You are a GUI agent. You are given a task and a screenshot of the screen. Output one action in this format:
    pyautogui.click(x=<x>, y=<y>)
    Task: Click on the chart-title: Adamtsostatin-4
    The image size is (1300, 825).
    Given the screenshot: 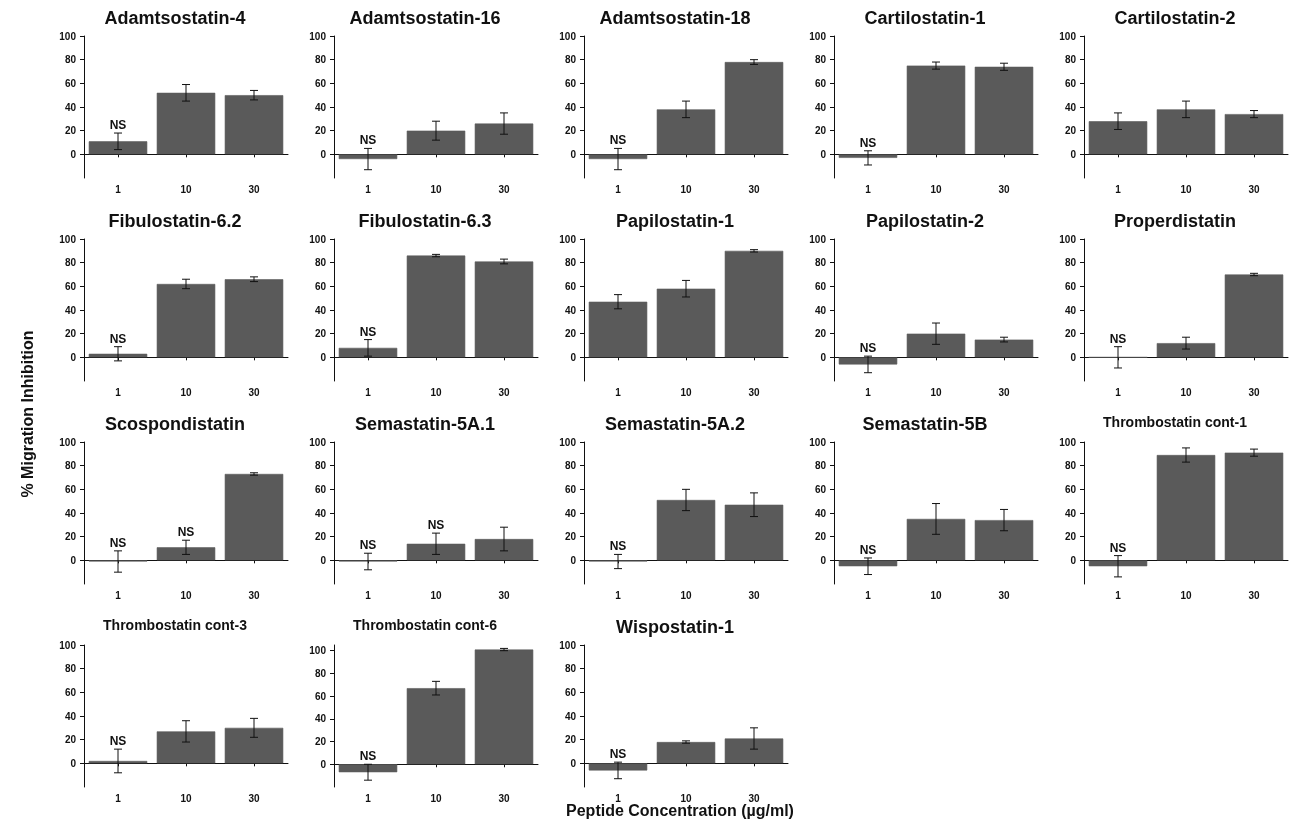 What is the action you would take?
    pyautogui.click(x=175, y=18)
    